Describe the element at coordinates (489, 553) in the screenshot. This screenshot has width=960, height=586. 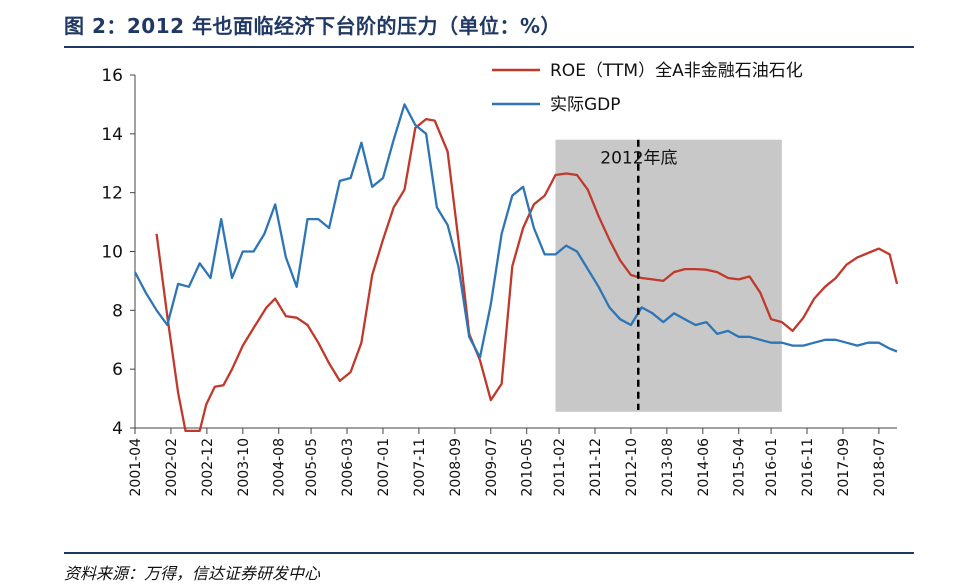
I see `source-rule` at that location.